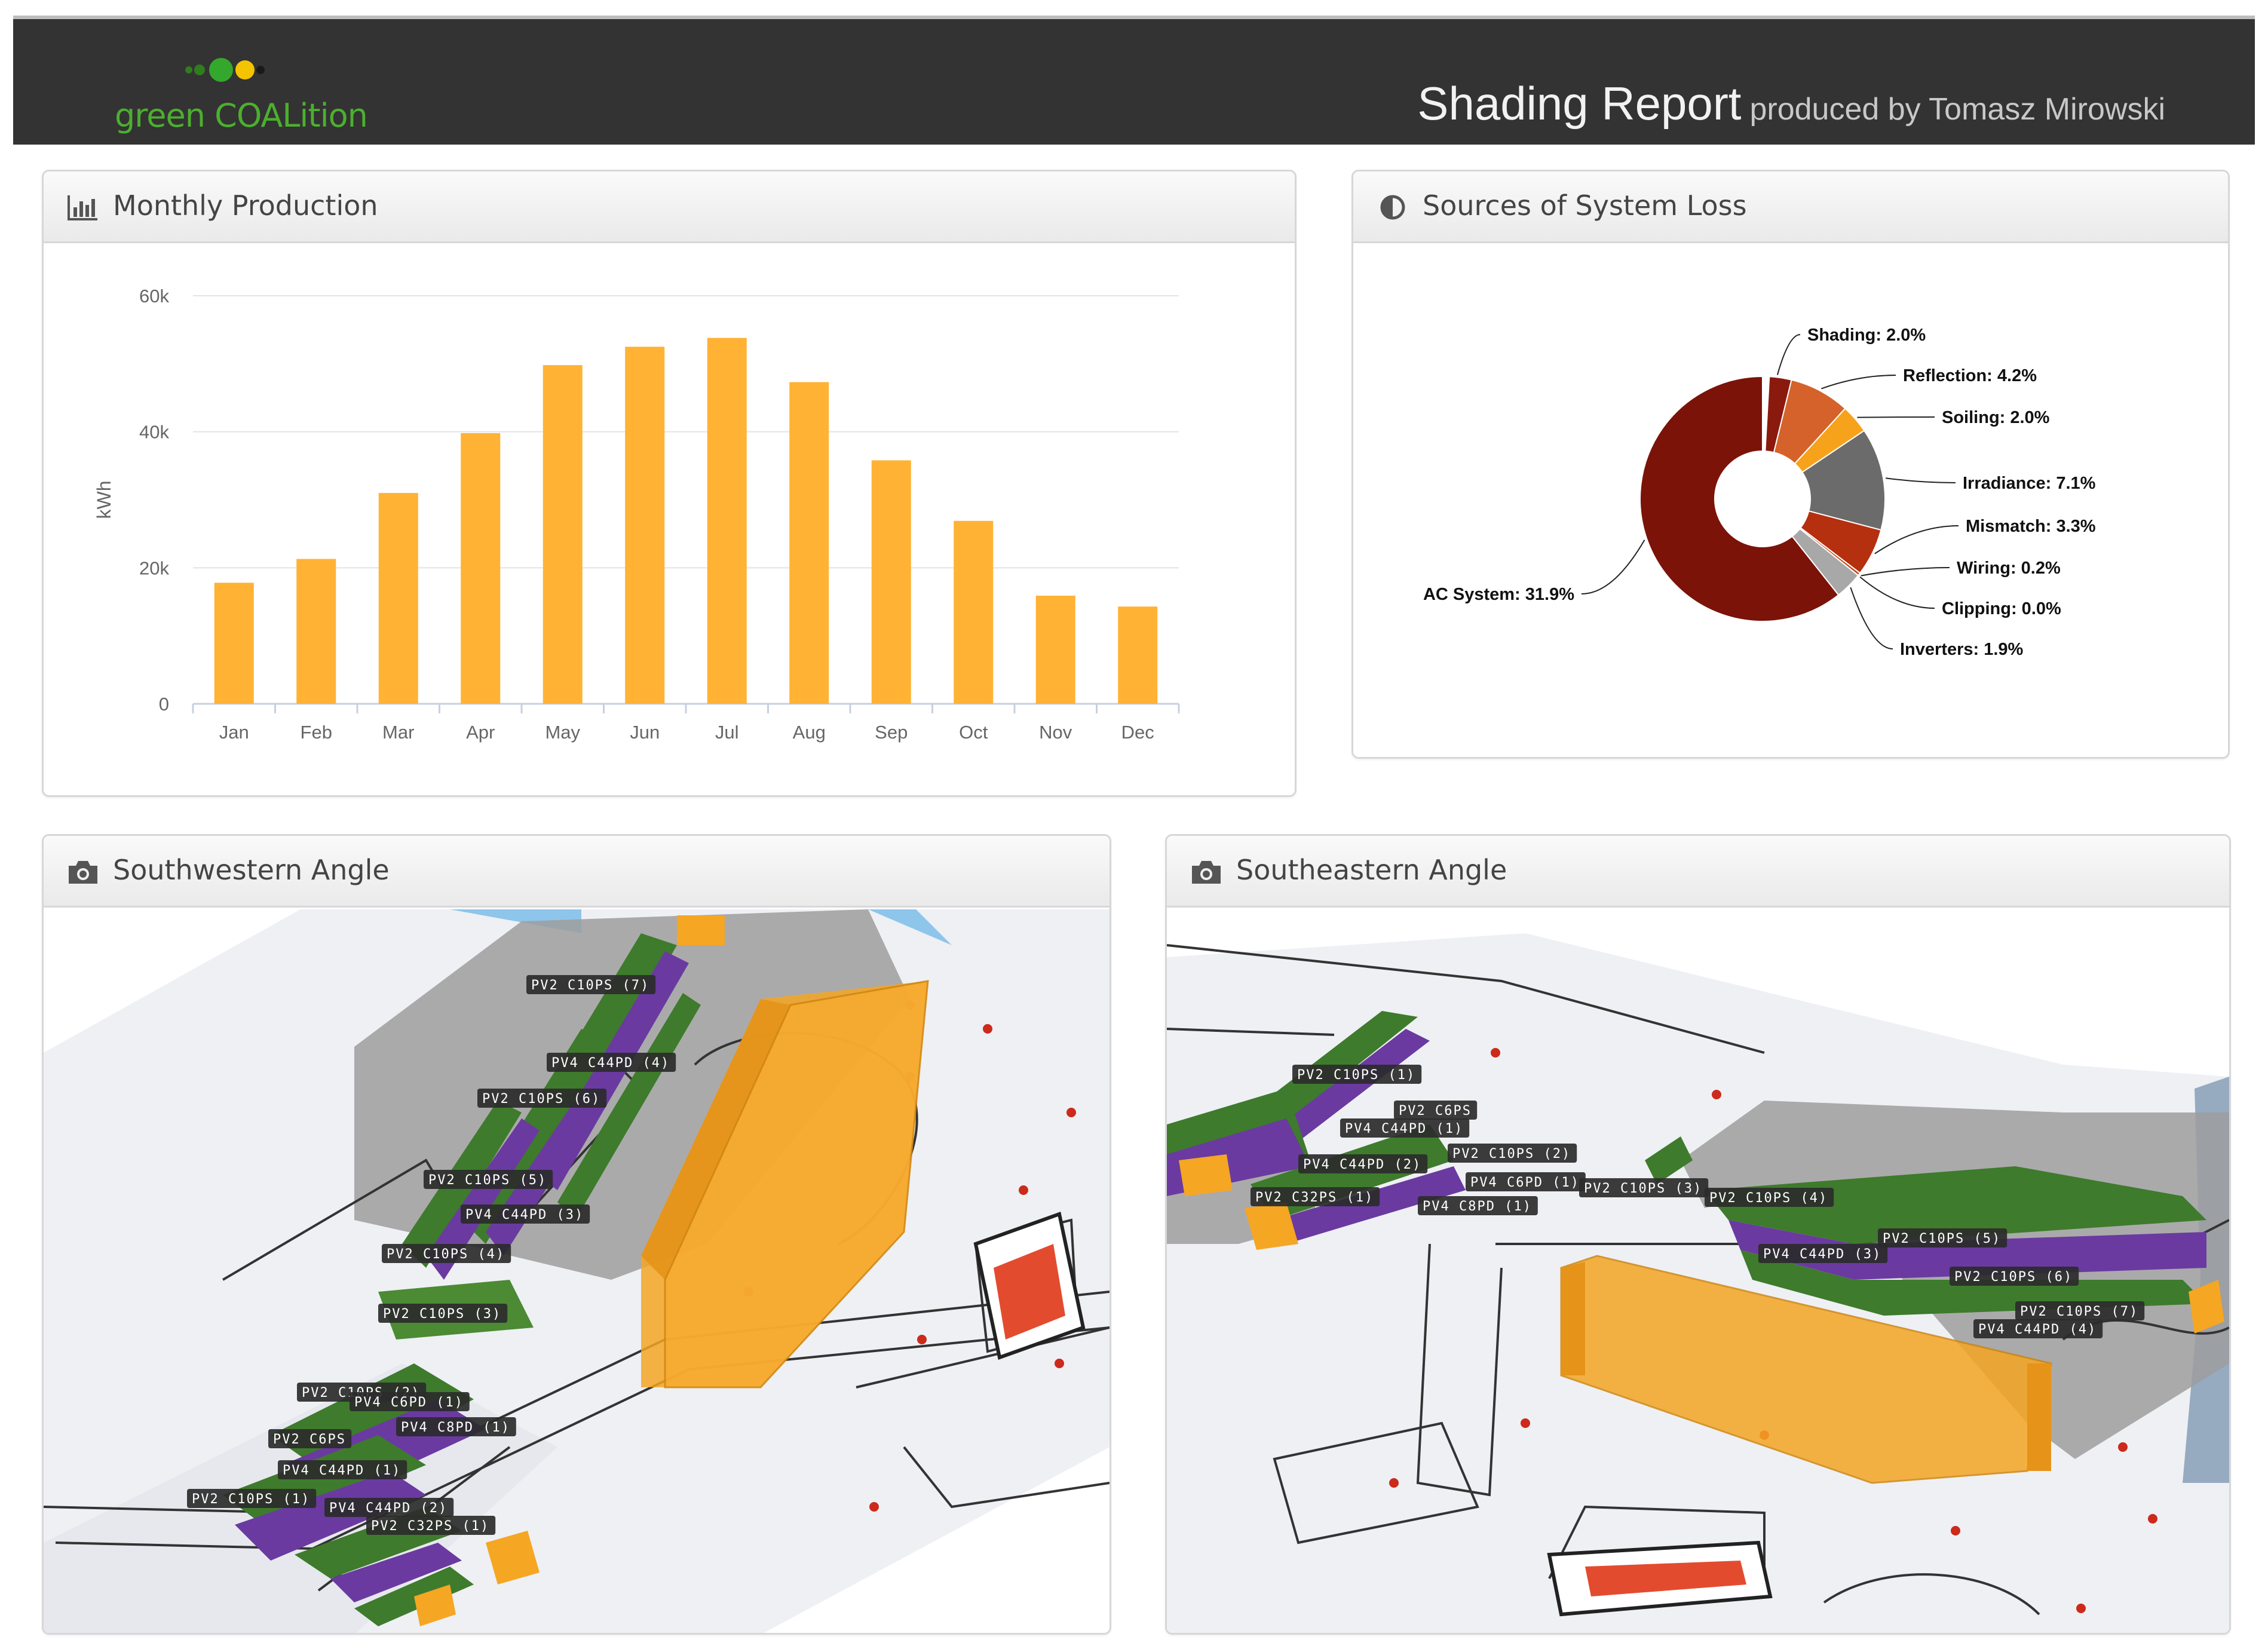 This screenshot has width=2268, height=1652. What do you see at coordinates (2001, 608) in the screenshot?
I see `slice-label: Clipping: 0.0%` at bounding box center [2001, 608].